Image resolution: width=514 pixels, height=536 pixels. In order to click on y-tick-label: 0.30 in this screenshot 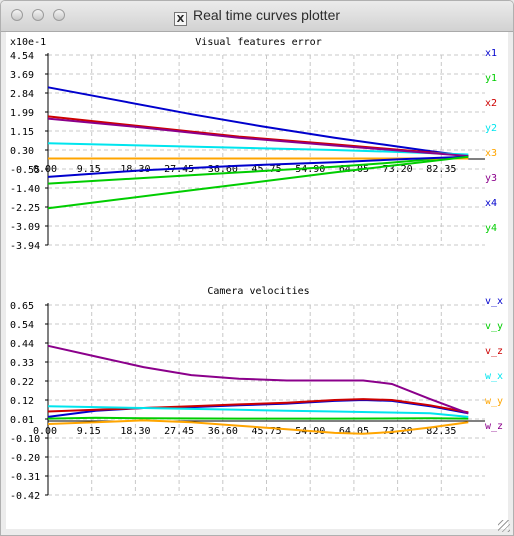, I will do `click(22, 151)`.